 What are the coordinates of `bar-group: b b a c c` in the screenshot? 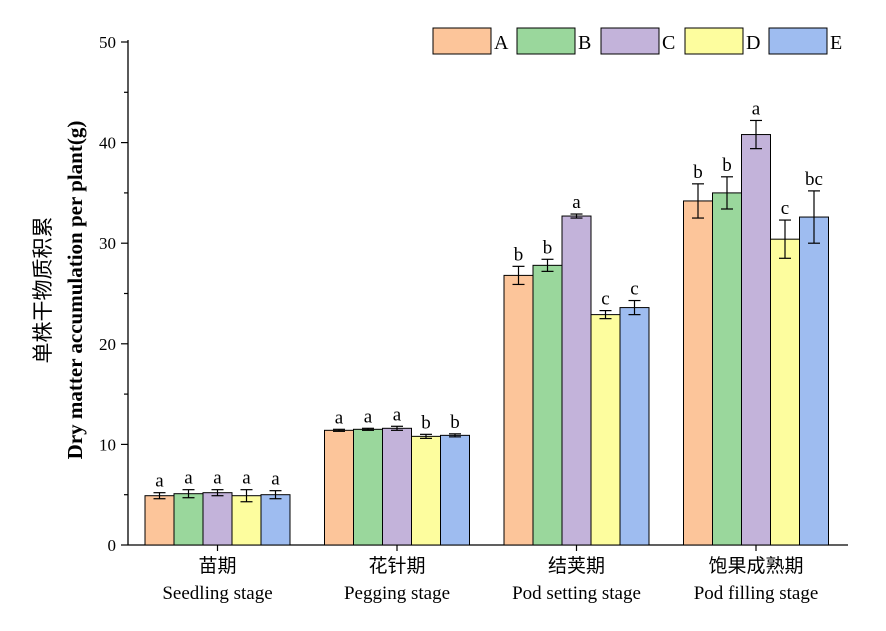 It's located at (576, 369).